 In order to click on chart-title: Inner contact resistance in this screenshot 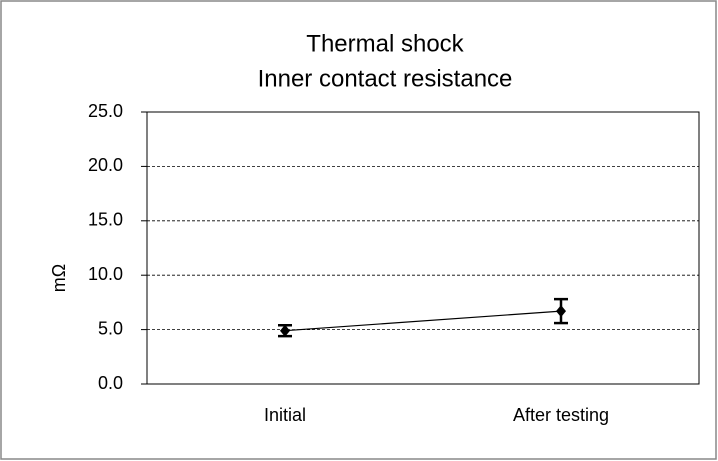, I will do `click(385, 78)`.